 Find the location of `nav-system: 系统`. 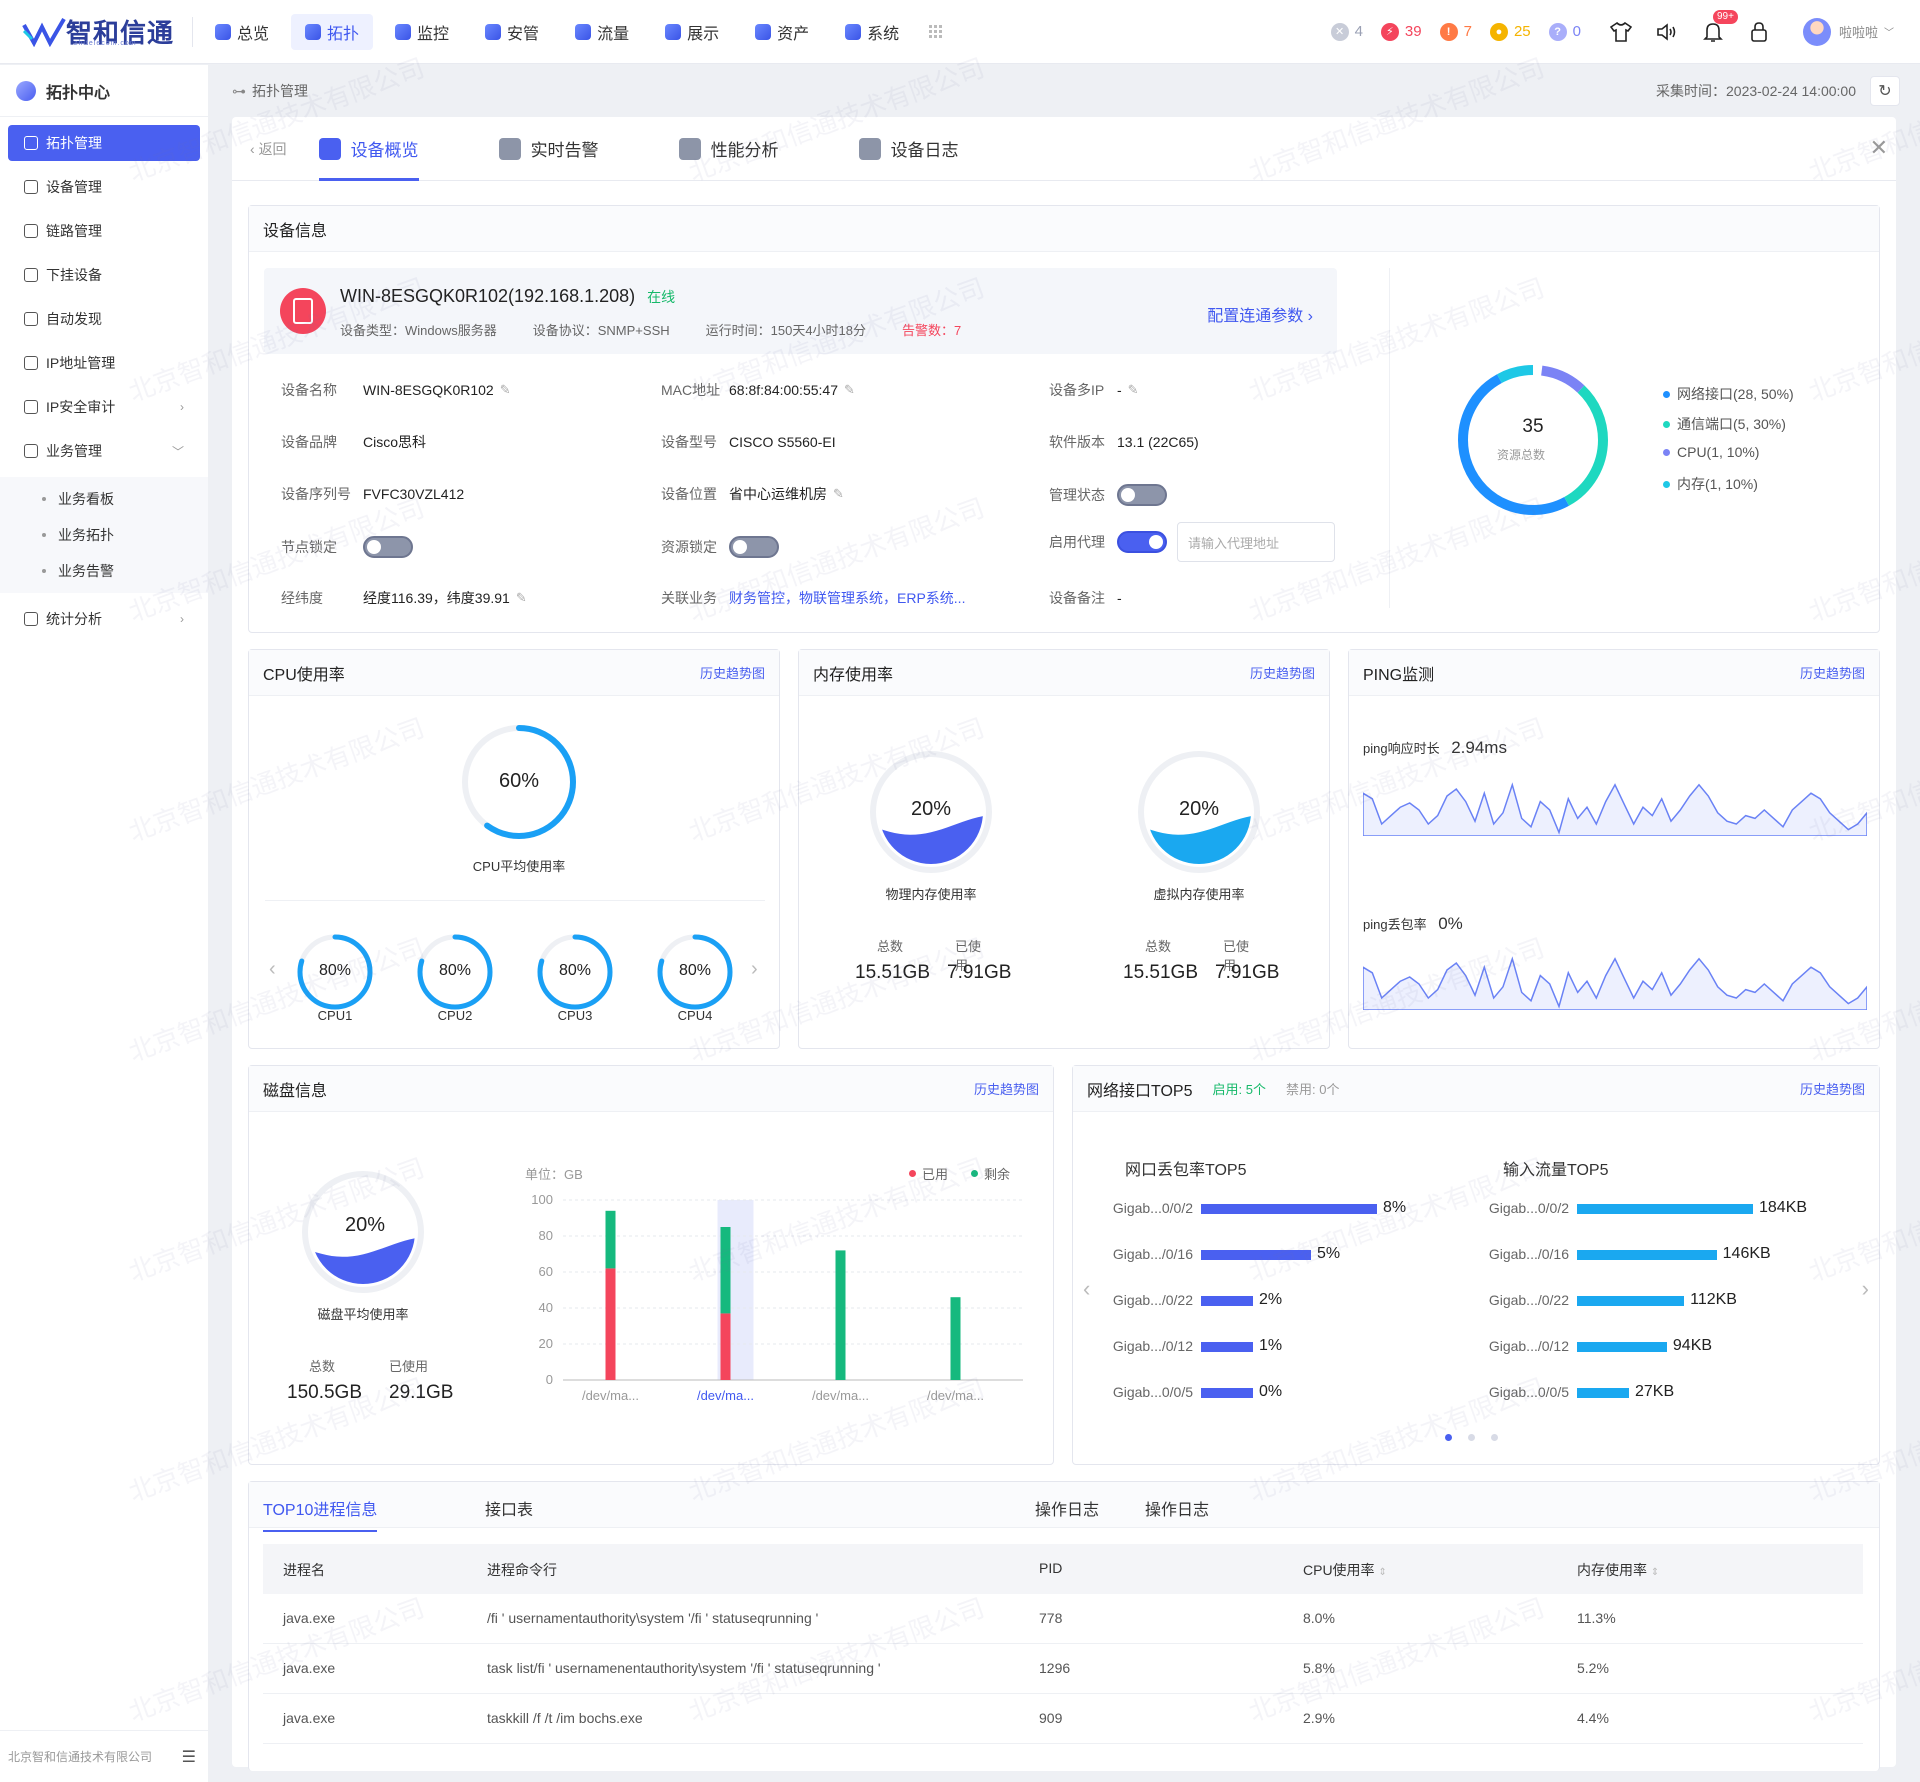

nav-system: 系统 is located at coordinates (872, 32).